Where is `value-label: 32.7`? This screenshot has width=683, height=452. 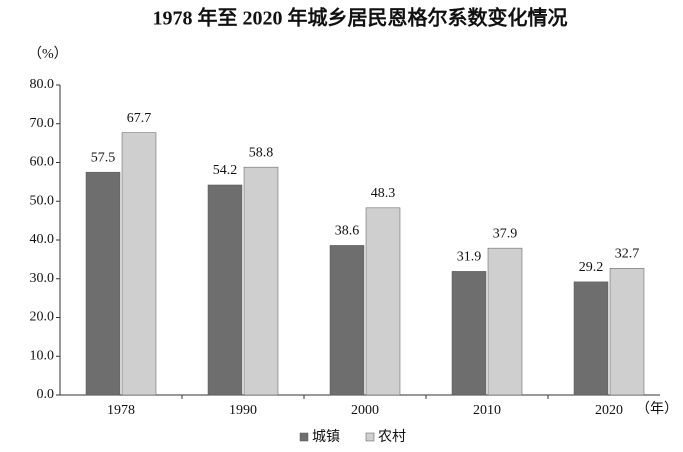
value-label: 32.7 is located at coordinates (627, 254).